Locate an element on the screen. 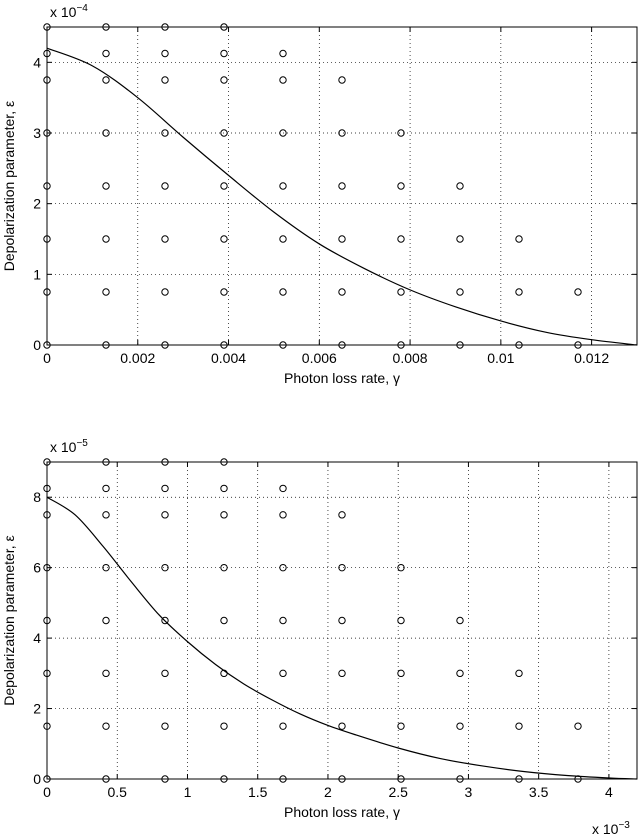  chart-1-xtick-label: 4 is located at coordinates (609, 792).